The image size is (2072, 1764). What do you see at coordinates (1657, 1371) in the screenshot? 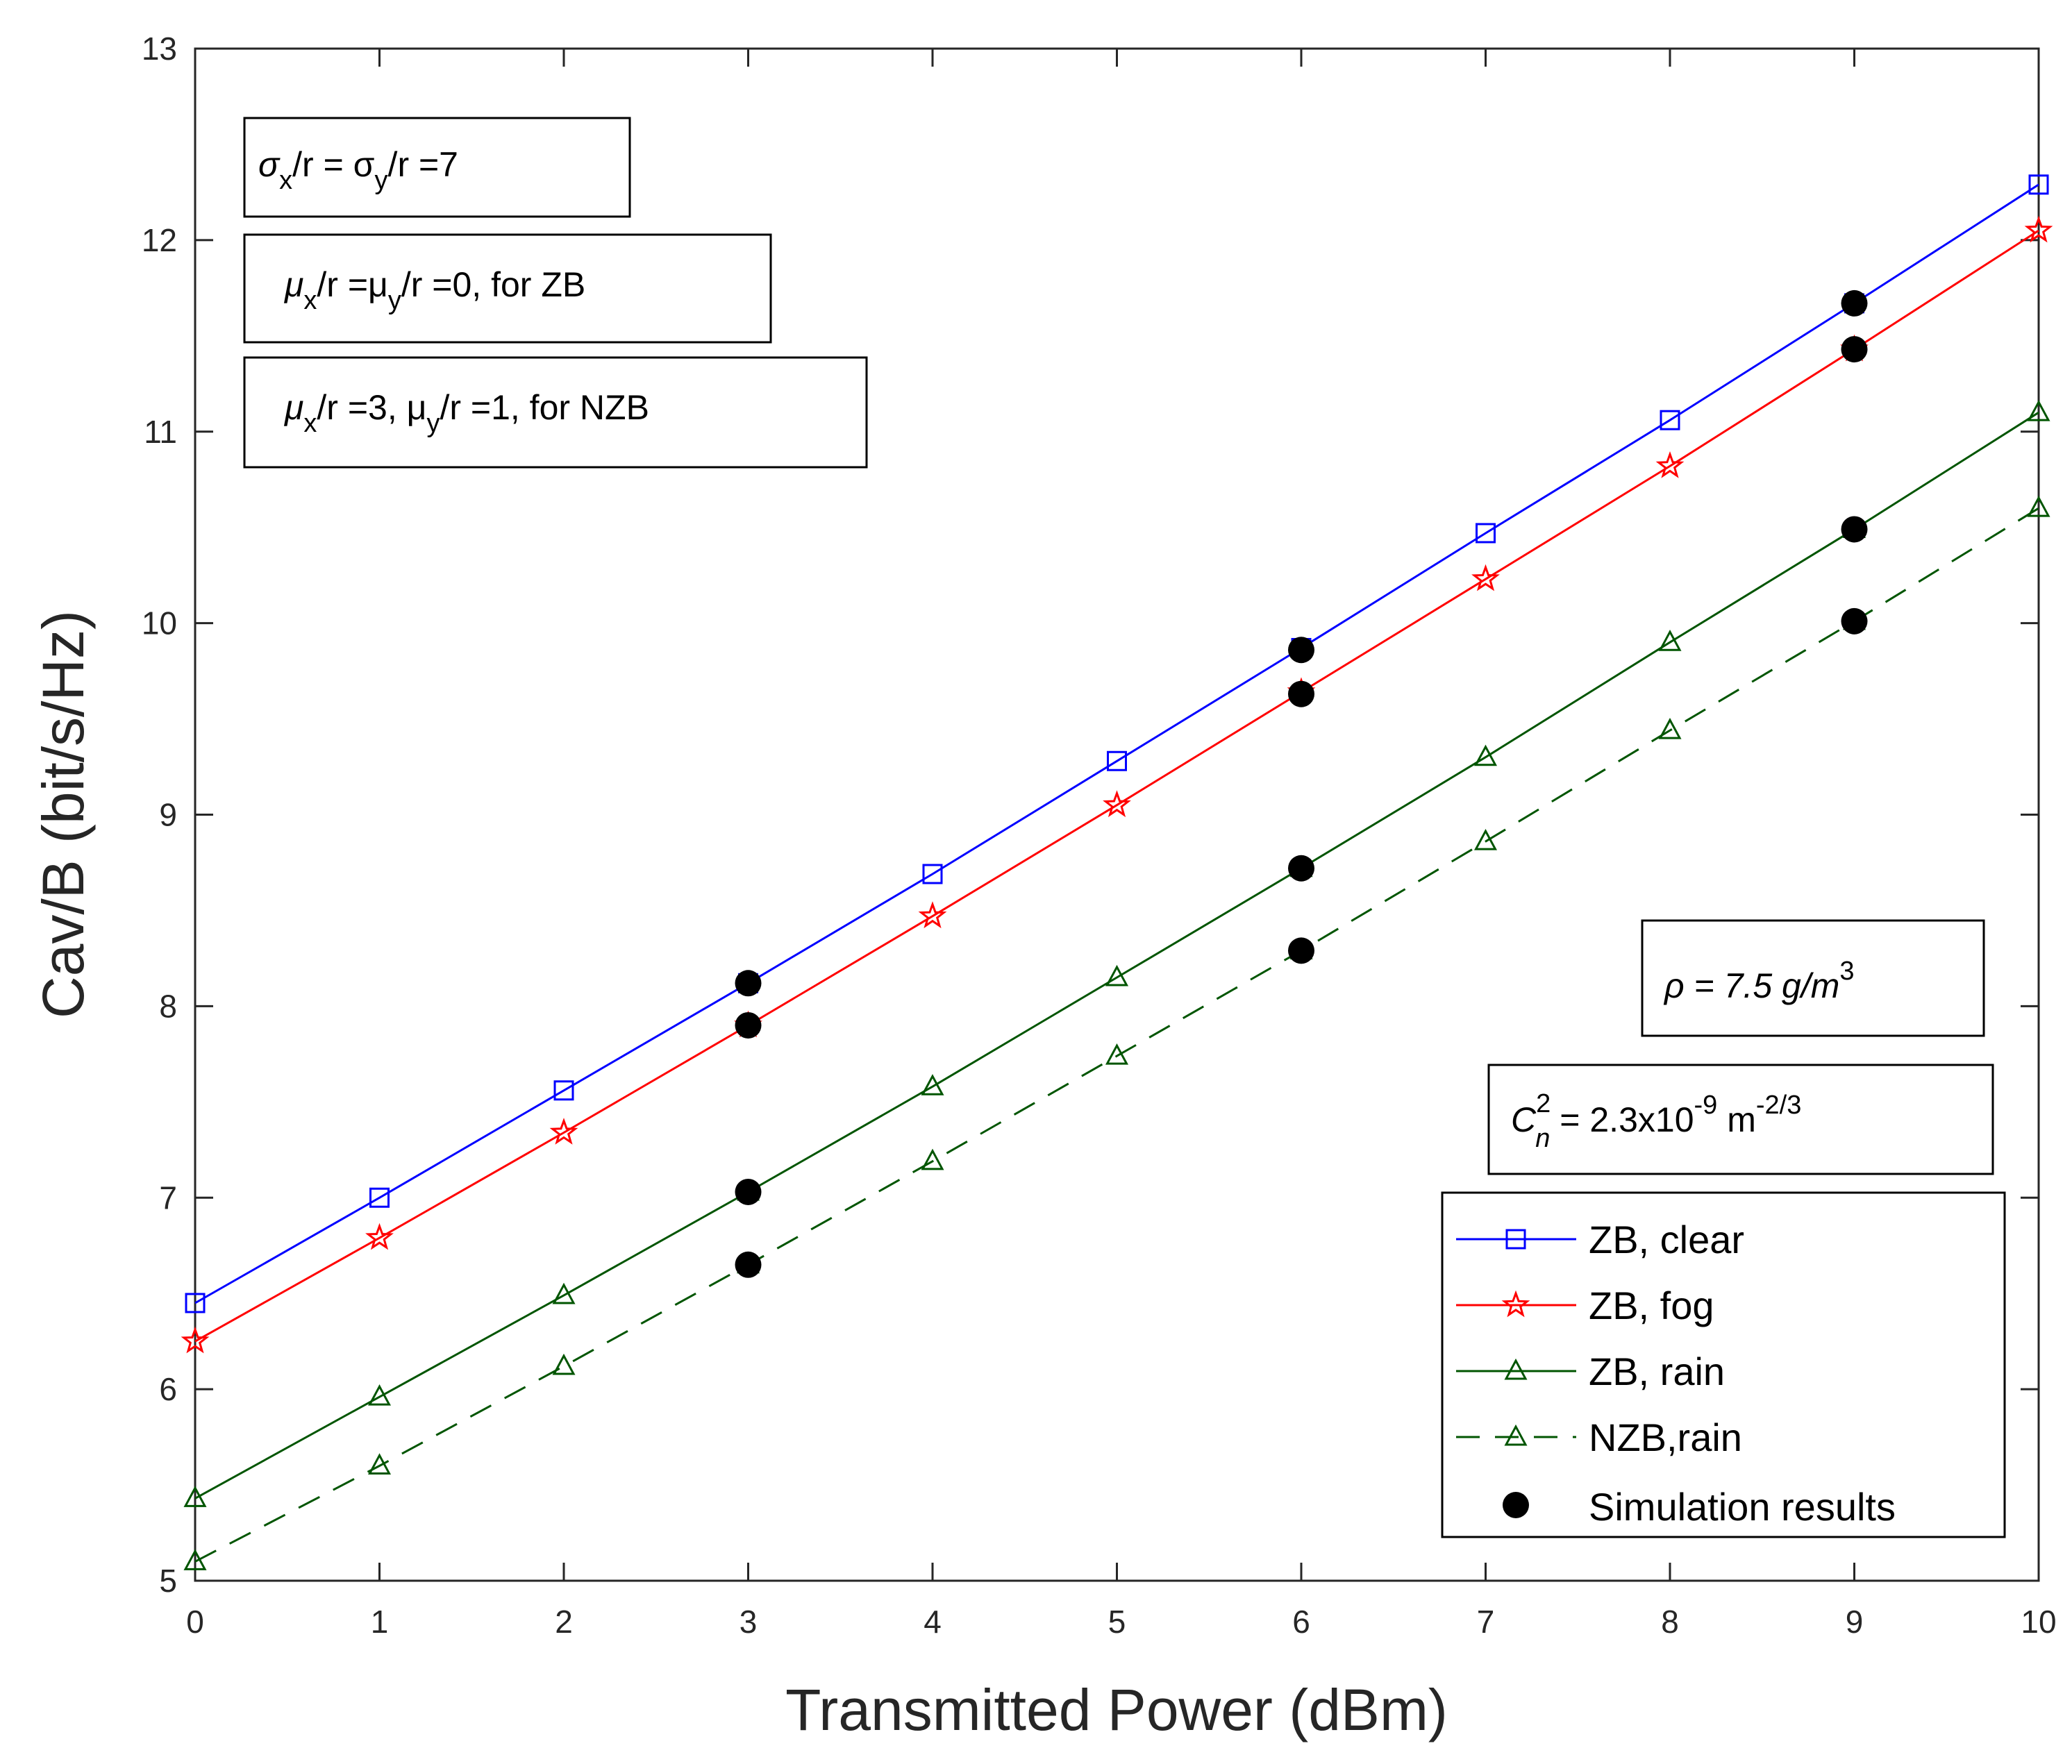
I see `legend-label-2: ZB, rain` at bounding box center [1657, 1371].